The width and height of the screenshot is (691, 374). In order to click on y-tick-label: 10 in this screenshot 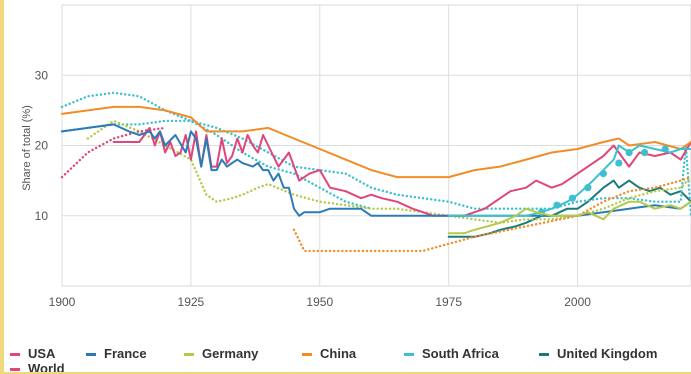, I will do `click(42, 216)`.